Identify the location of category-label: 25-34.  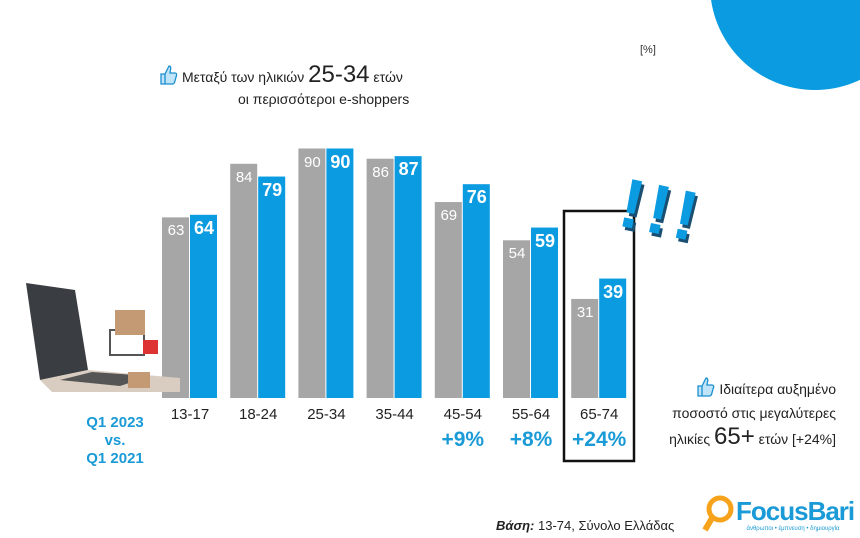
(326, 414).